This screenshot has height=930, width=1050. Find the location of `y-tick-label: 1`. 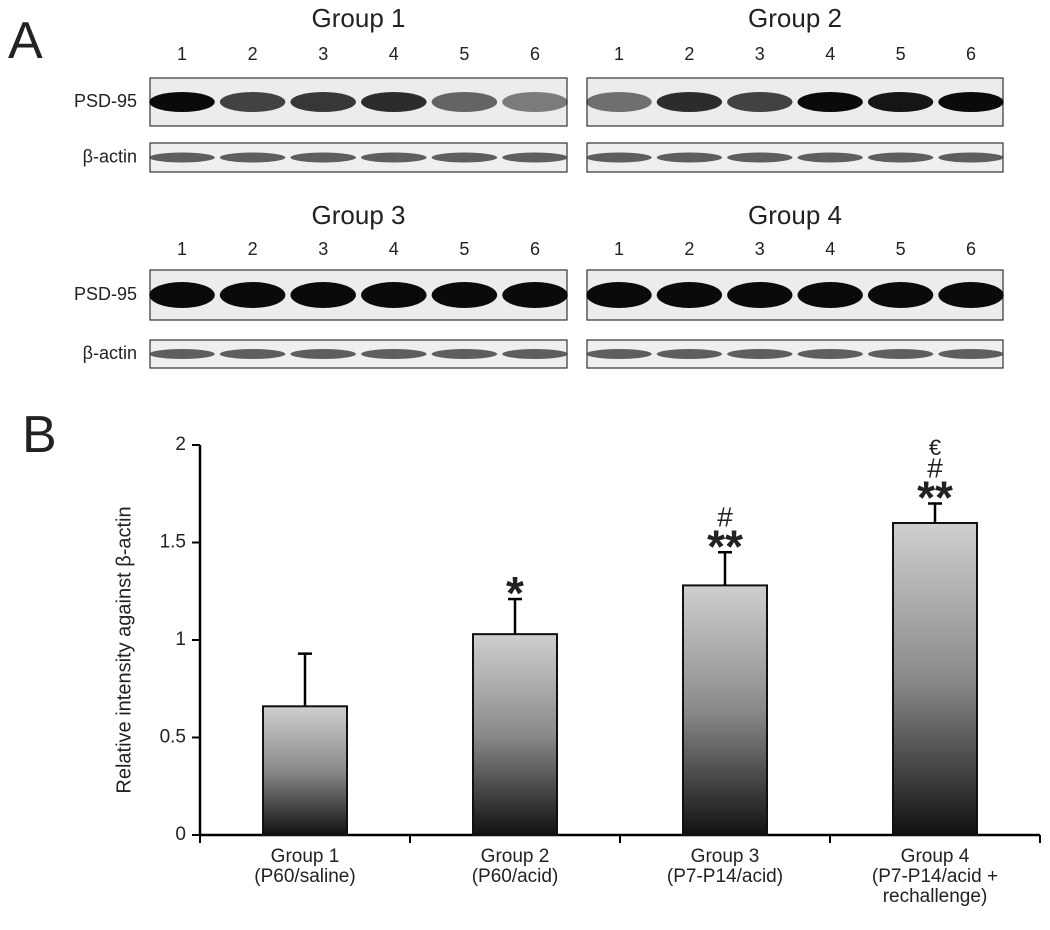

y-tick-label: 1 is located at coordinates (180, 639).